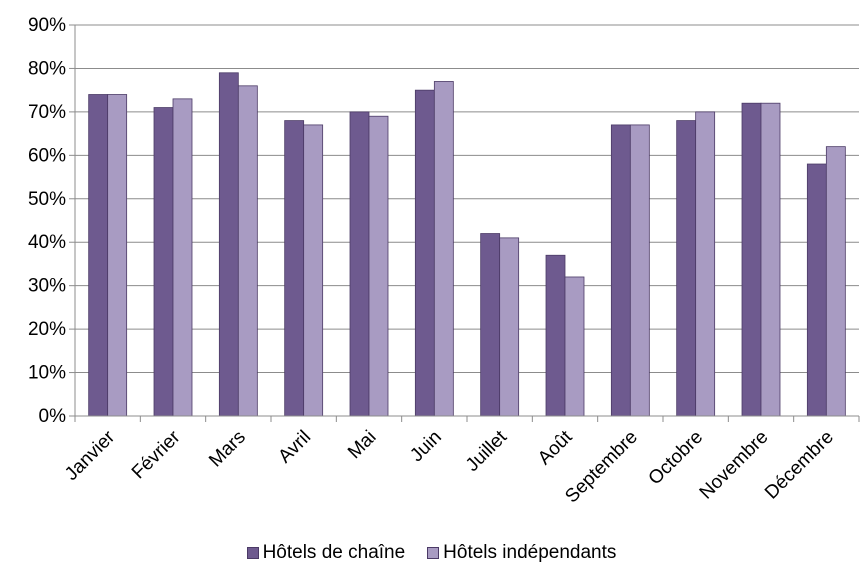 The image size is (863, 570). What do you see at coordinates (90, 455) in the screenshot?
I see `x-tick-label: Janvier` at bounding box center [90, 455].